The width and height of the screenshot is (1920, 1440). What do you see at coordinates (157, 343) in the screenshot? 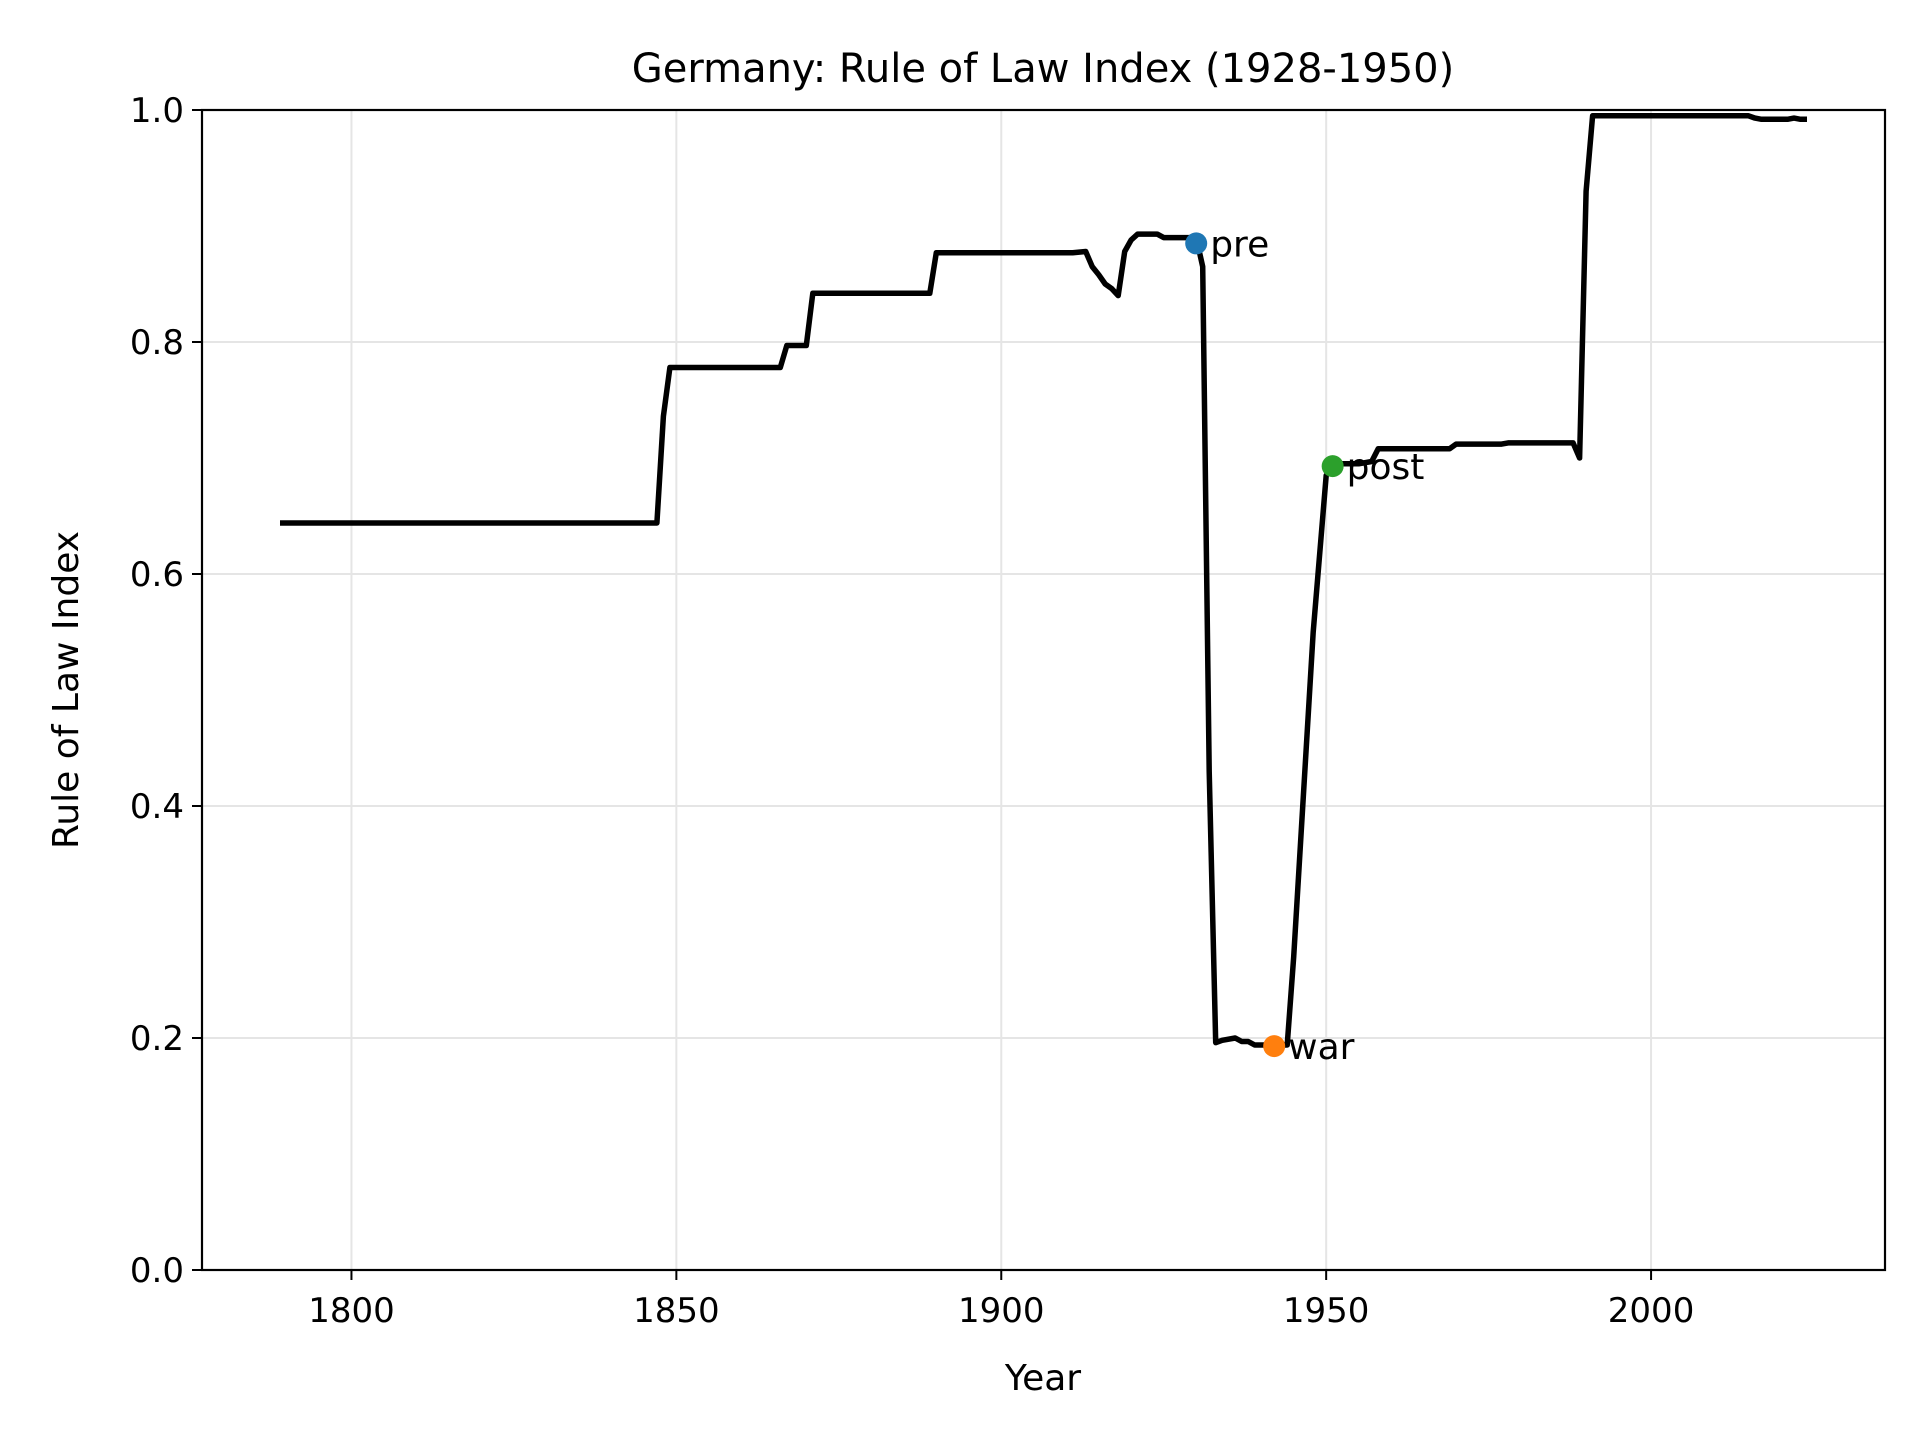
I see `y-tick-label: 0.8` at bounding box center [157, 343].